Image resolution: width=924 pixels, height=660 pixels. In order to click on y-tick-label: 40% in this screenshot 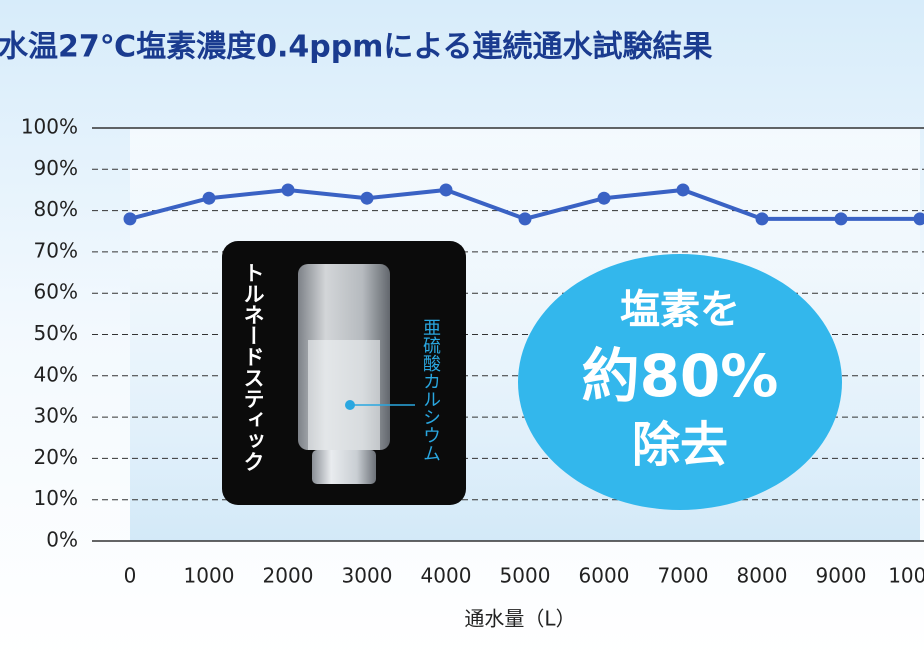, I will do `click(56, 374)`.